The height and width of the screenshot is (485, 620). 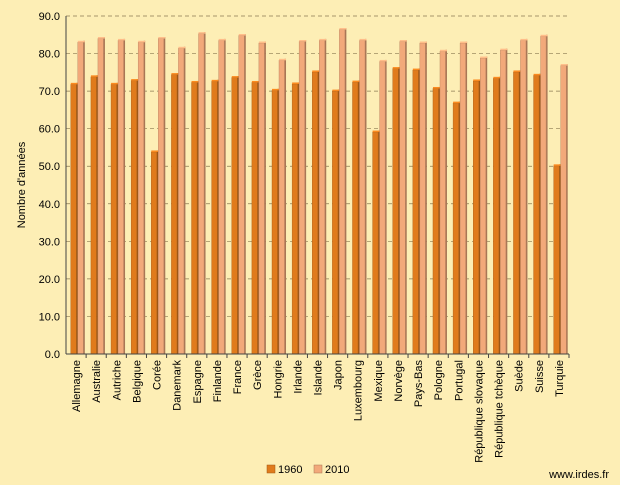 I want to click on bar-2010-Pays-Bas, so click(x=422, y=198).